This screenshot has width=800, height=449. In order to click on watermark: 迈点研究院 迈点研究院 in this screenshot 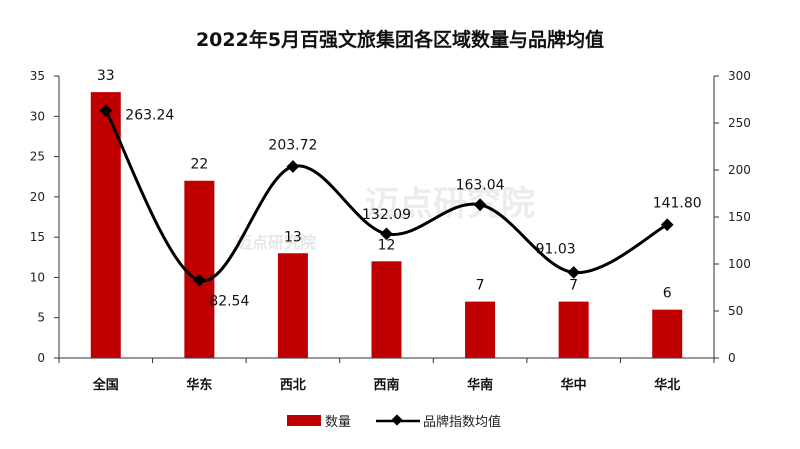, I will do `click(385, 218)`.